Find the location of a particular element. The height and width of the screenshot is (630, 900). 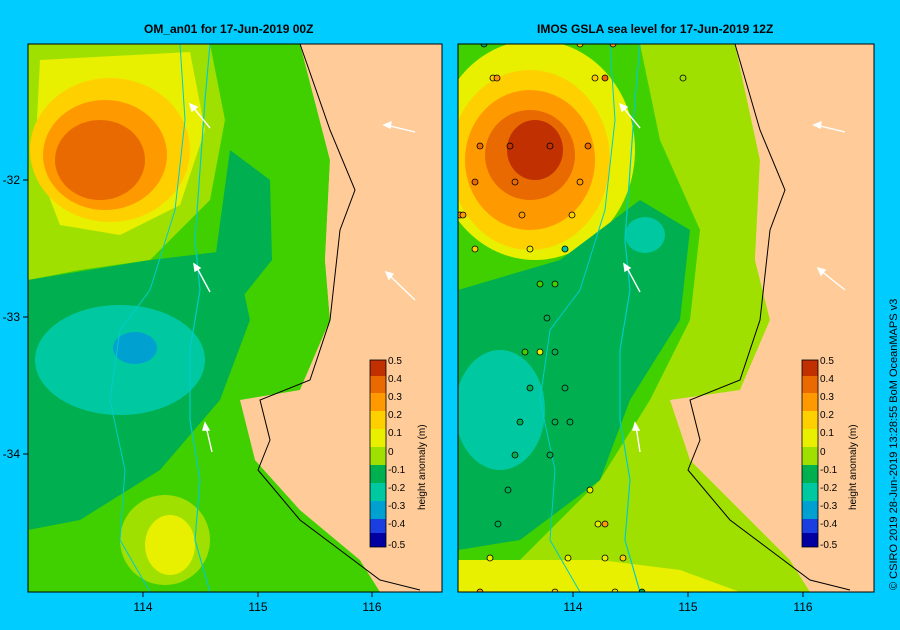

right-panel-title: IMOS GSLA sea level for 17-Jun-2019 12Z is located at coordinates (655, 29).